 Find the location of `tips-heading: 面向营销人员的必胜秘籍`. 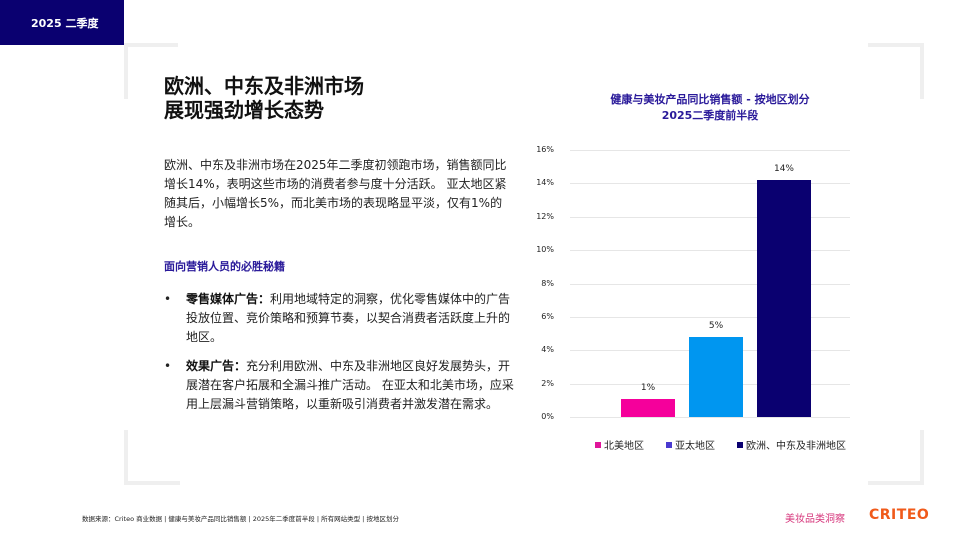

tips-heading: 面向营销人员的必胜秘籍 is located at coordinates (224, 266).